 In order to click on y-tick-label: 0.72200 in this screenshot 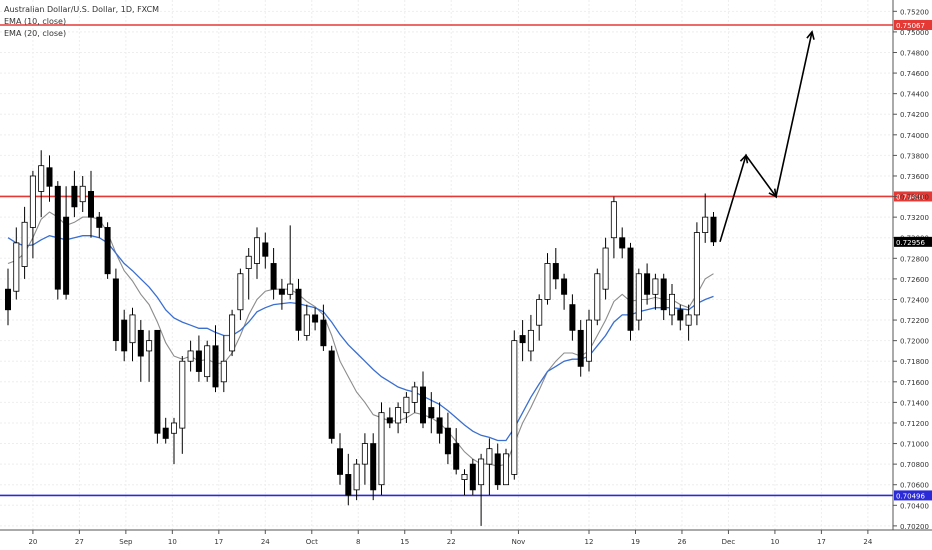, I will do `click(914, 321)`.